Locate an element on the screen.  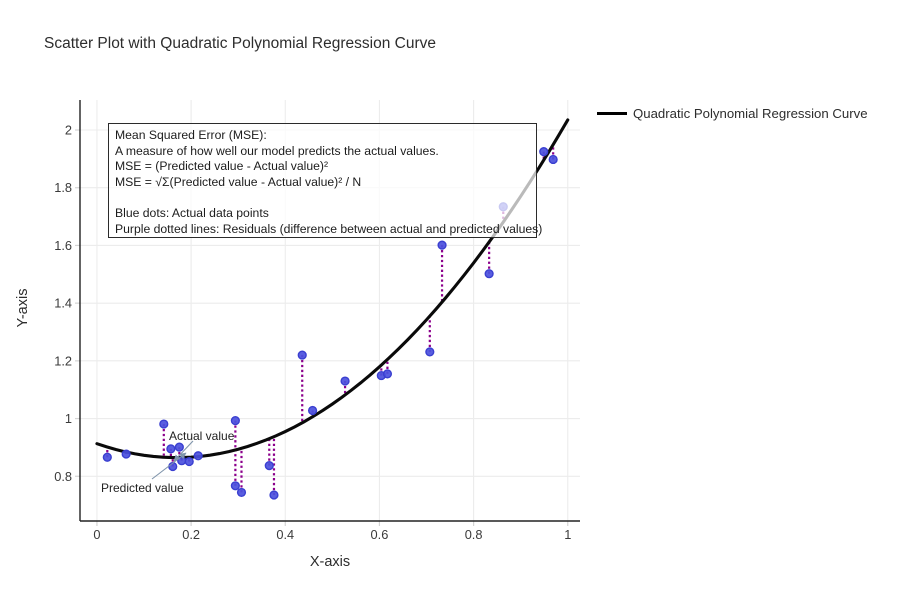
actual-value-annotation: Actual value is located at coordinates (202, 436).